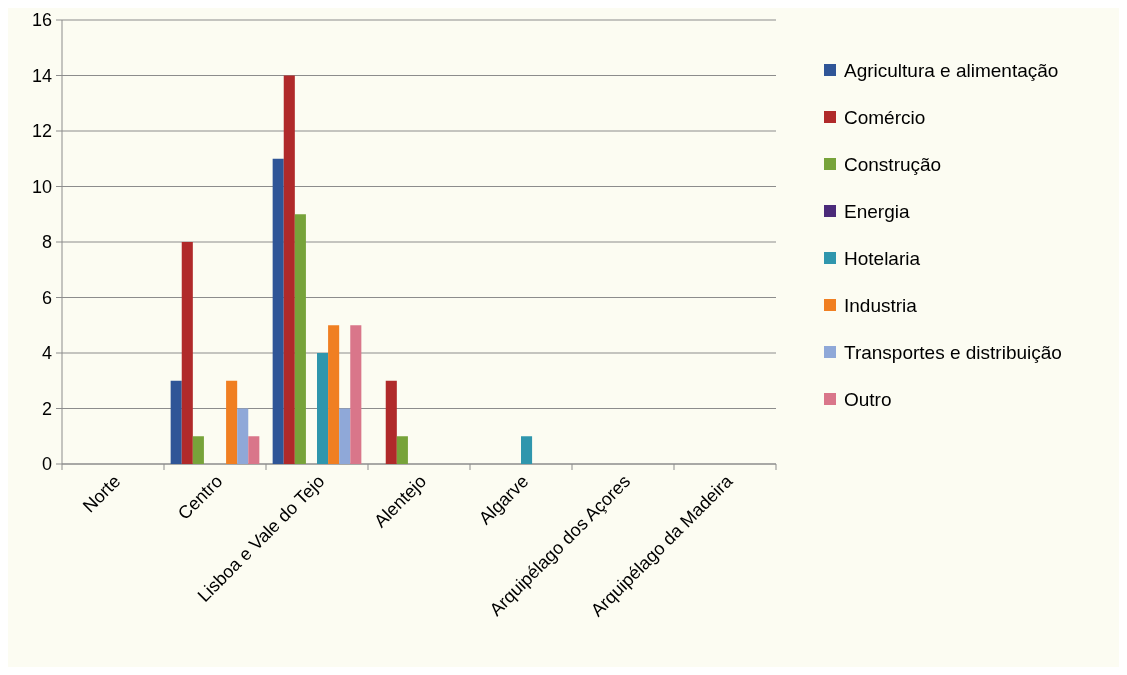  Describe the element at coordinates (41, 186) in the screenshot. I see `y-tick-label: 10` at that location.